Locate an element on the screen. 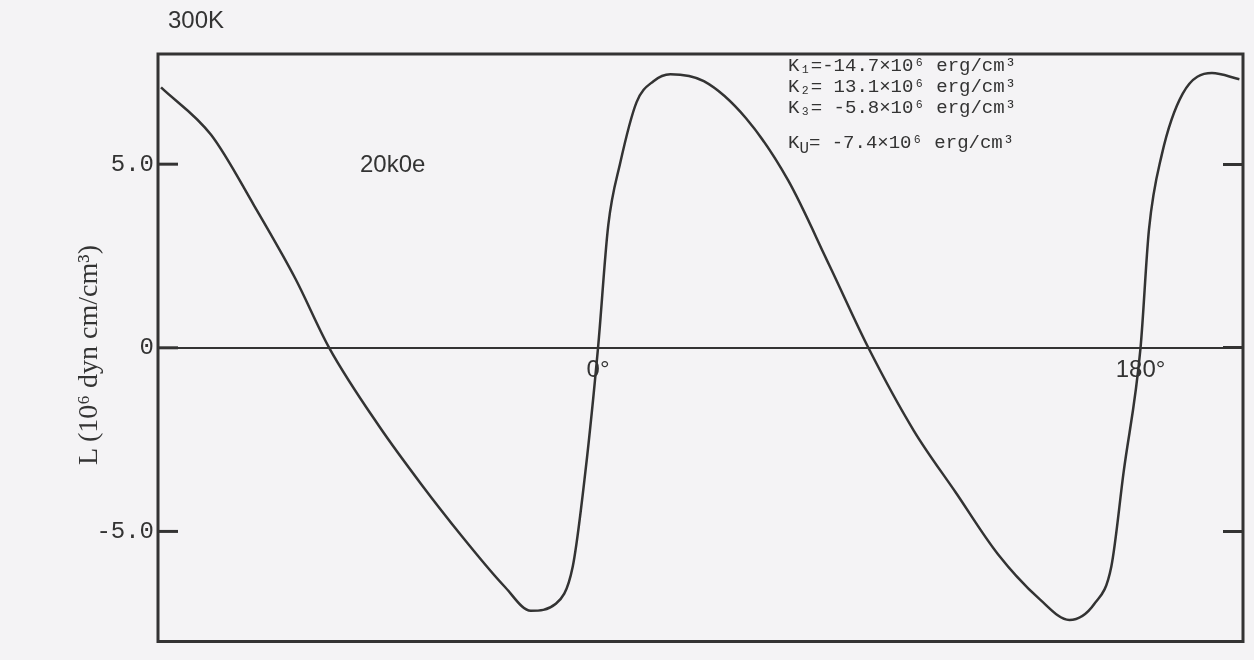 The width and height of the screenshot is (1254, 660). chart-title: 300K is located at coordinates (196, 20).